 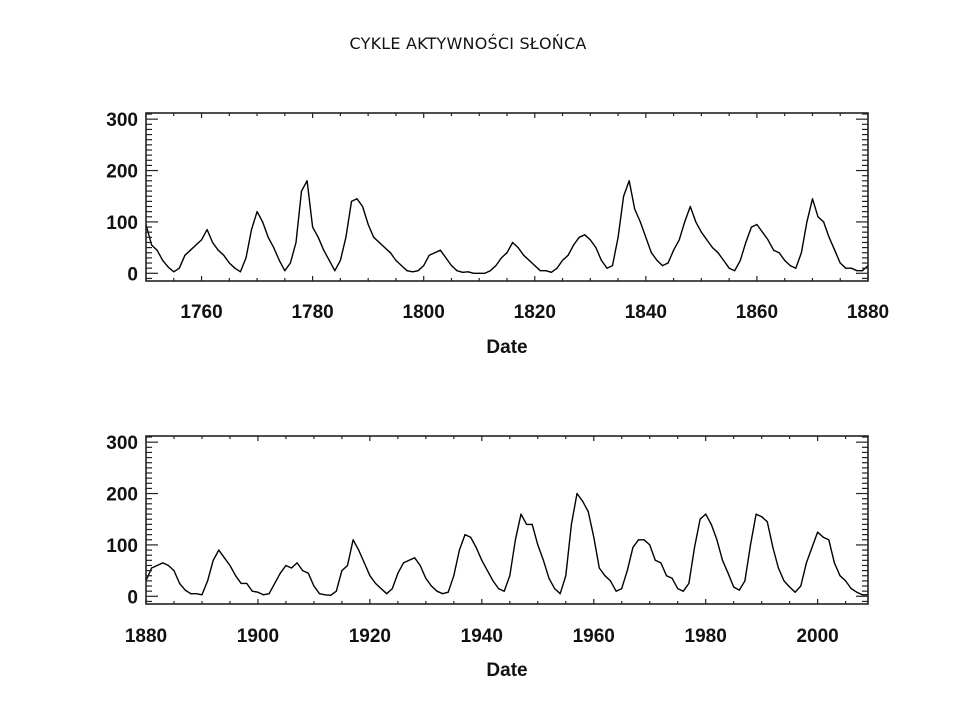 What do you see at coordinates (757, 312) in the screenshot?
I see `x-tick-label: 1860` at bounding box center [757, 312].